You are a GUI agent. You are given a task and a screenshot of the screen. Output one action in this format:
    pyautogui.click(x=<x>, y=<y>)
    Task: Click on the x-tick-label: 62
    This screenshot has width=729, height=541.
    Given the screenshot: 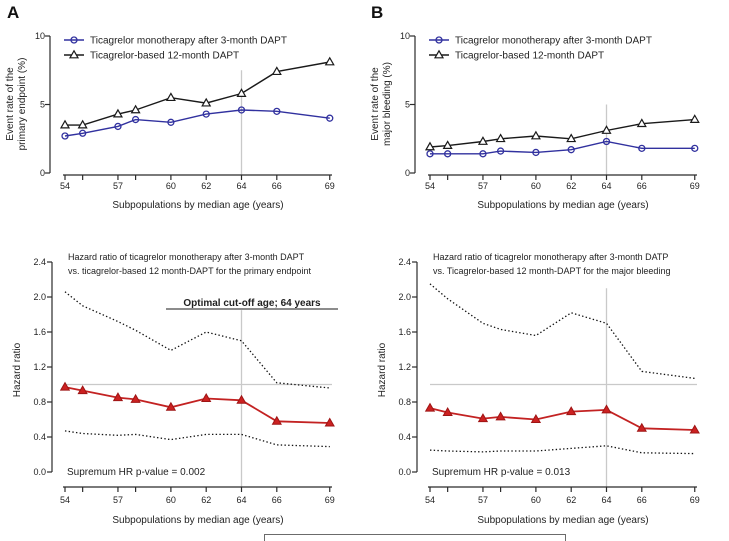 What is the action you would take?
    pyautogui.click(x=206, y=500)
    